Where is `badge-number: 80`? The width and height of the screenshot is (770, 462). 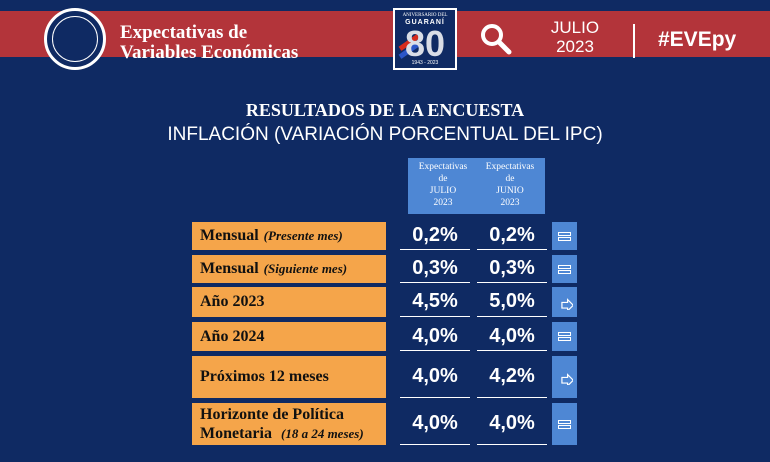
badge-number: 80 is located at coordinates (425, 43).